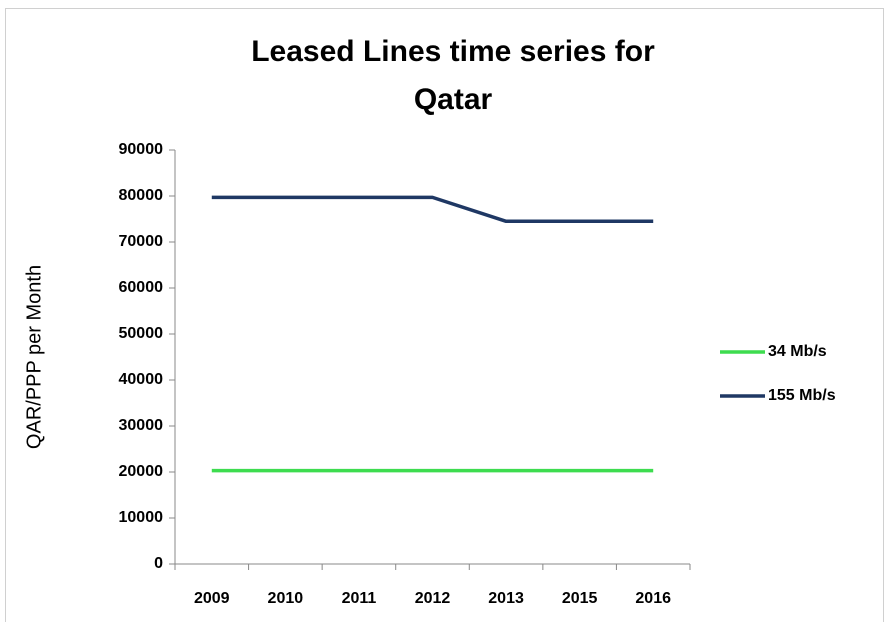  I want to click on y-tick-label: 20000, so click(141, 471).